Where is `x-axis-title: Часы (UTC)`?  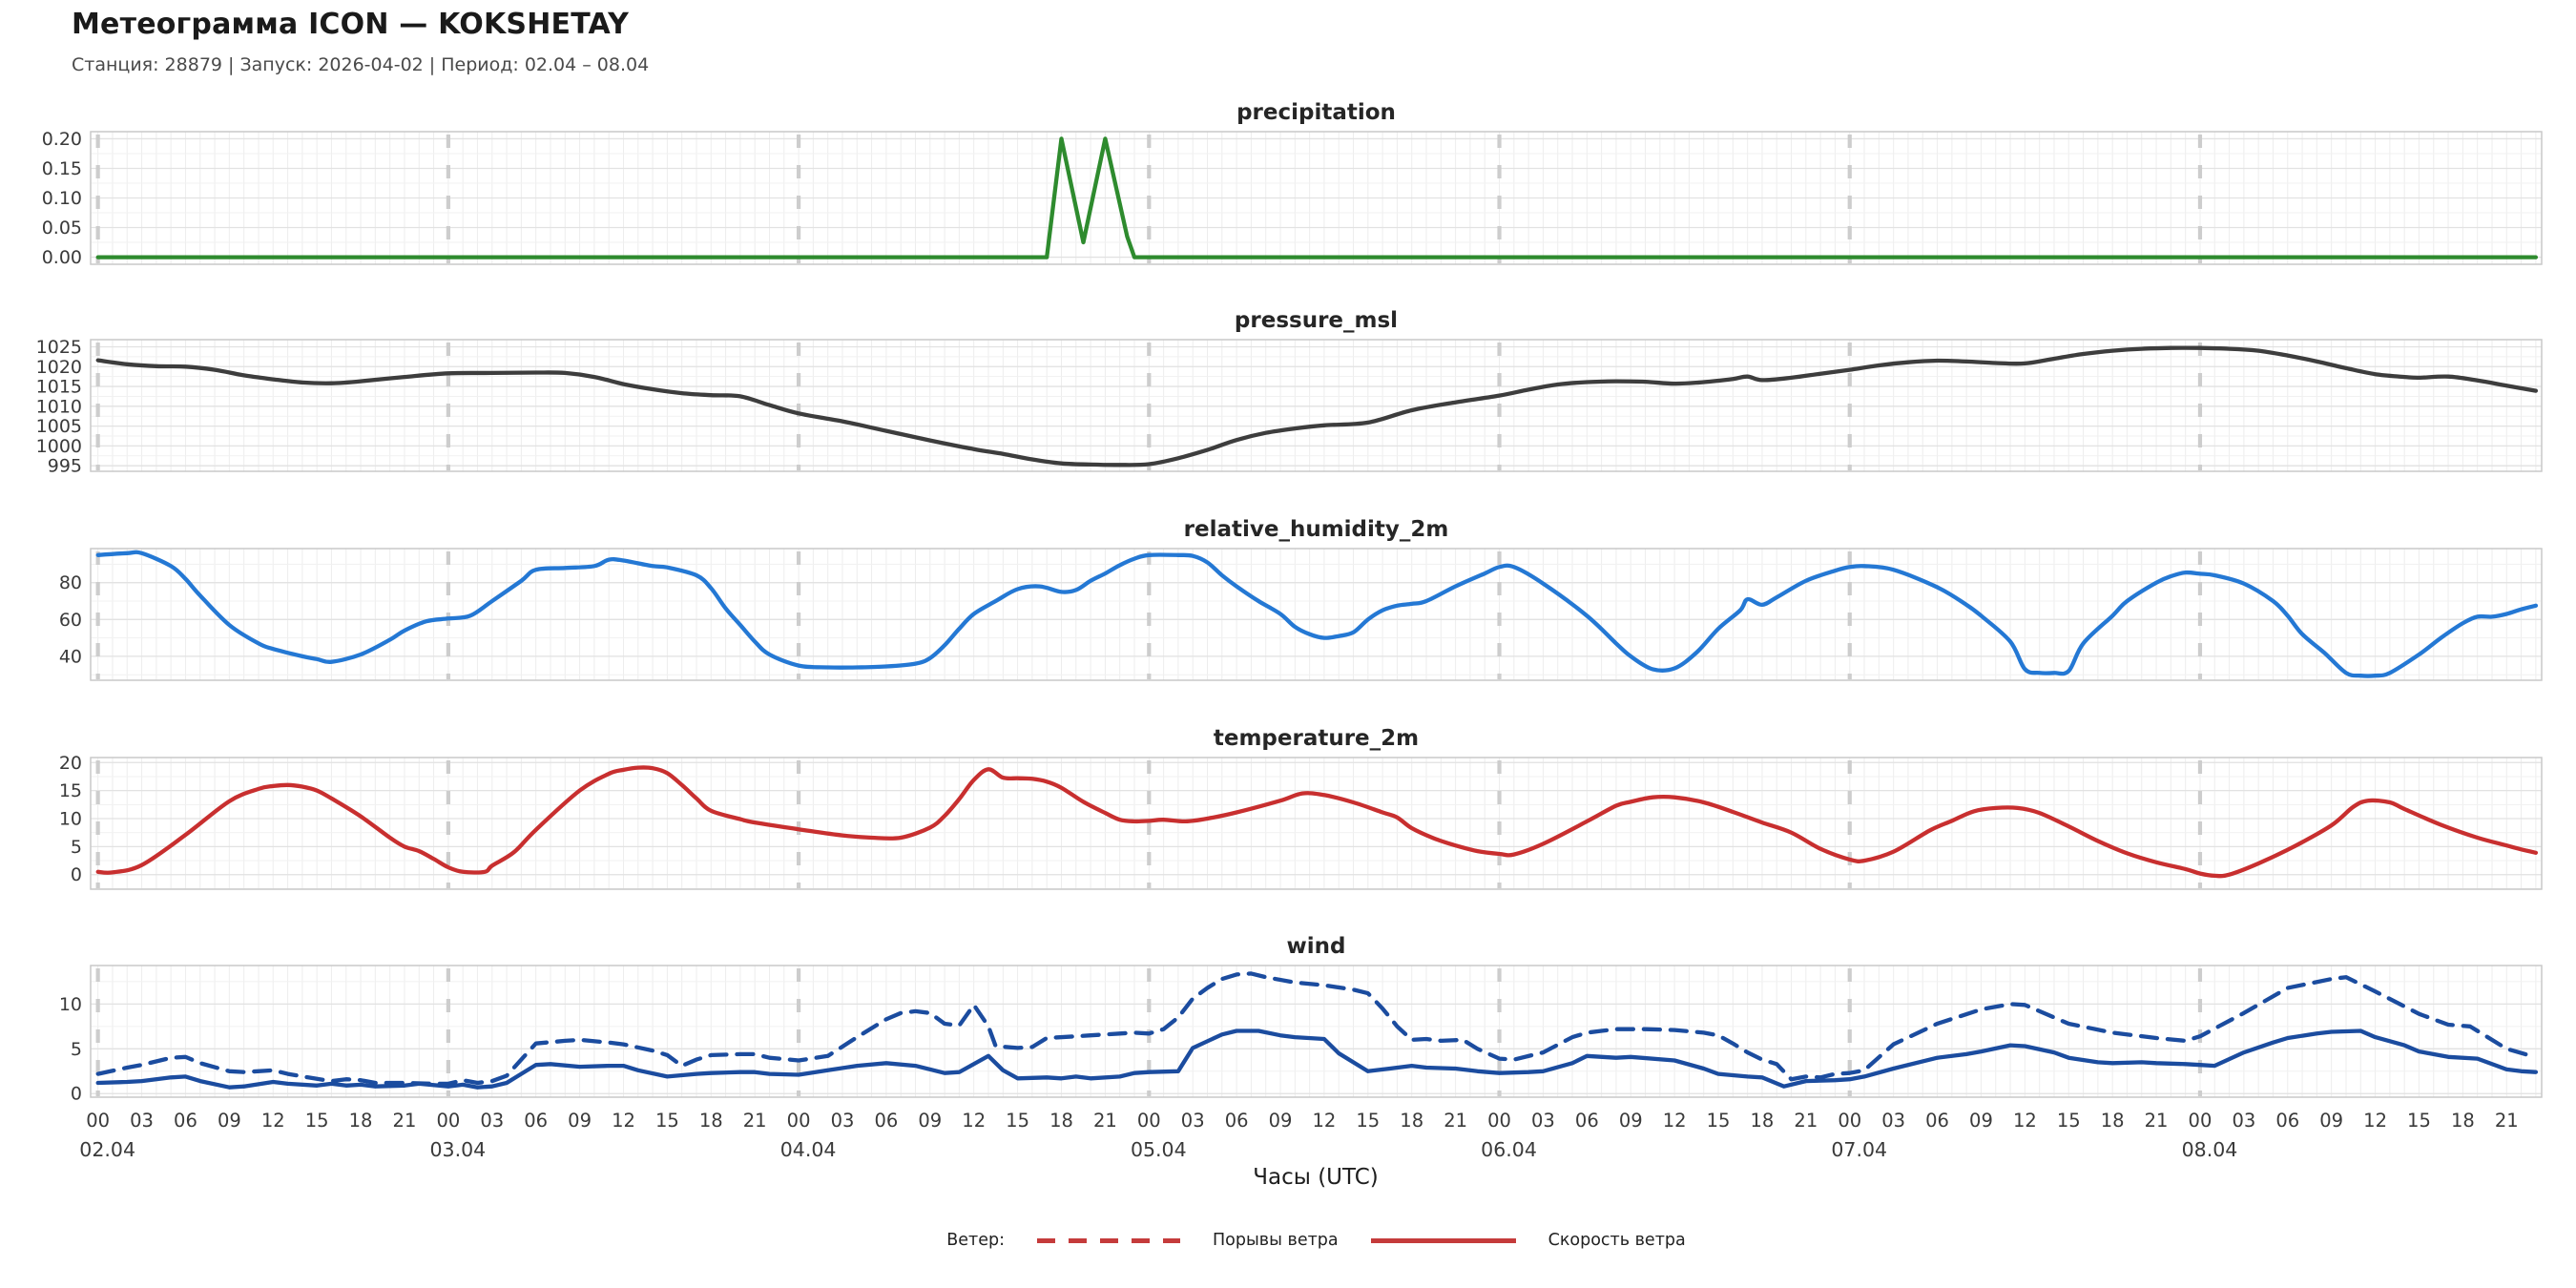 x-axis-title: Часы (UTC) is located at coordinates (1316, 1177).